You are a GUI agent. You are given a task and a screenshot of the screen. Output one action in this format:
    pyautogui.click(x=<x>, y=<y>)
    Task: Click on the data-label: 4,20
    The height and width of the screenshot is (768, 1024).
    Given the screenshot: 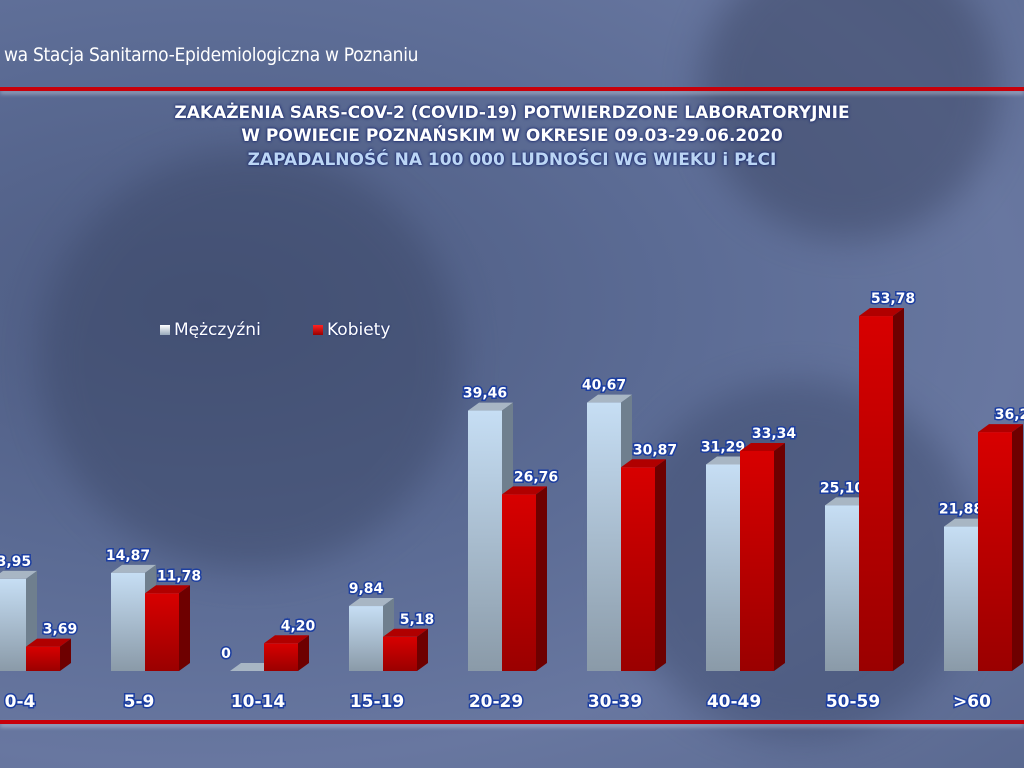 What is the action you would take?
    pyautogui.click(x=298, y=626)
    